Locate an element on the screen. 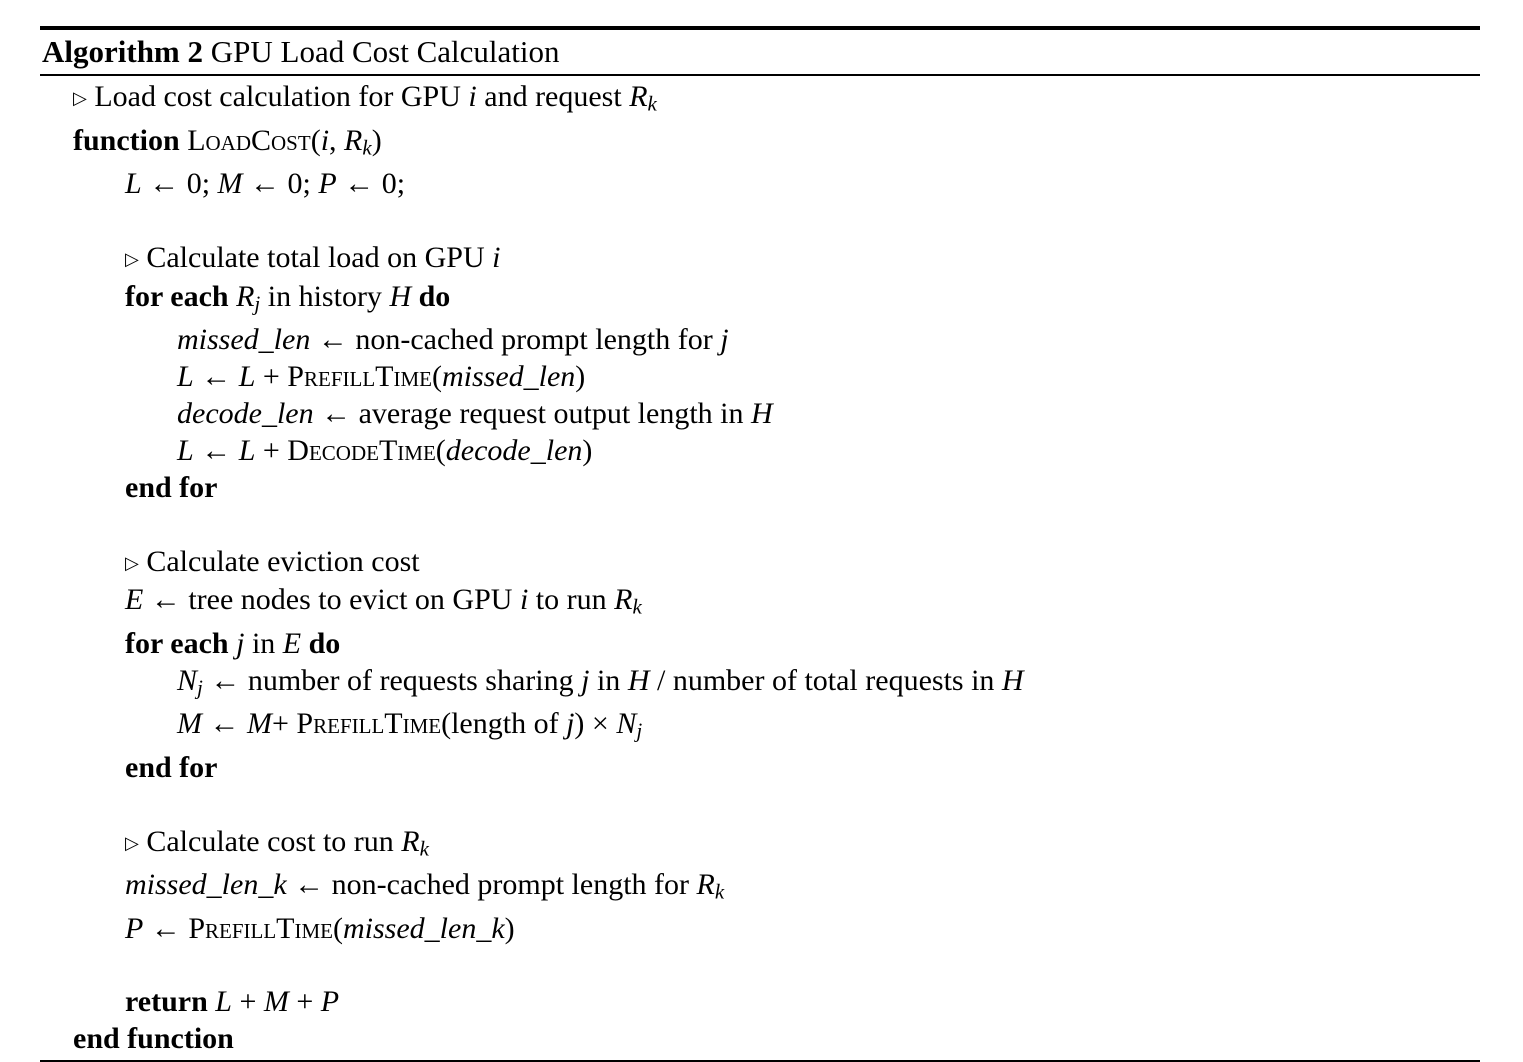 The height and width of the screenshot is (1062, 1523). text-segment: do is located at coordinates (321, 643).